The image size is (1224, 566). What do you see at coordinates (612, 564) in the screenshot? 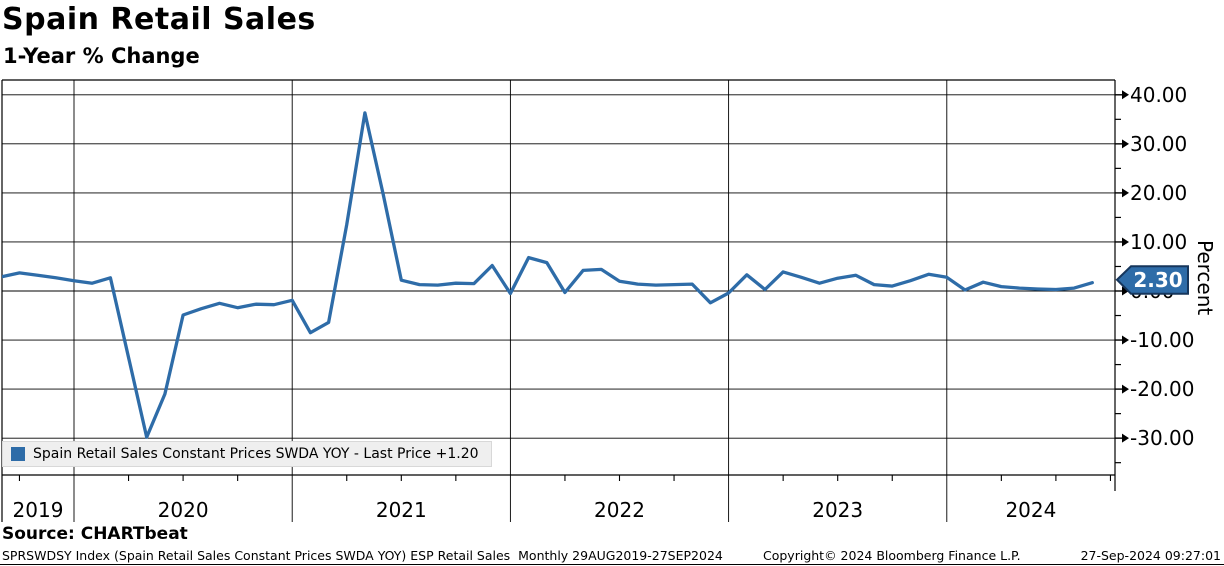
I see `bottom-divider` at bounding box center [612, 564].